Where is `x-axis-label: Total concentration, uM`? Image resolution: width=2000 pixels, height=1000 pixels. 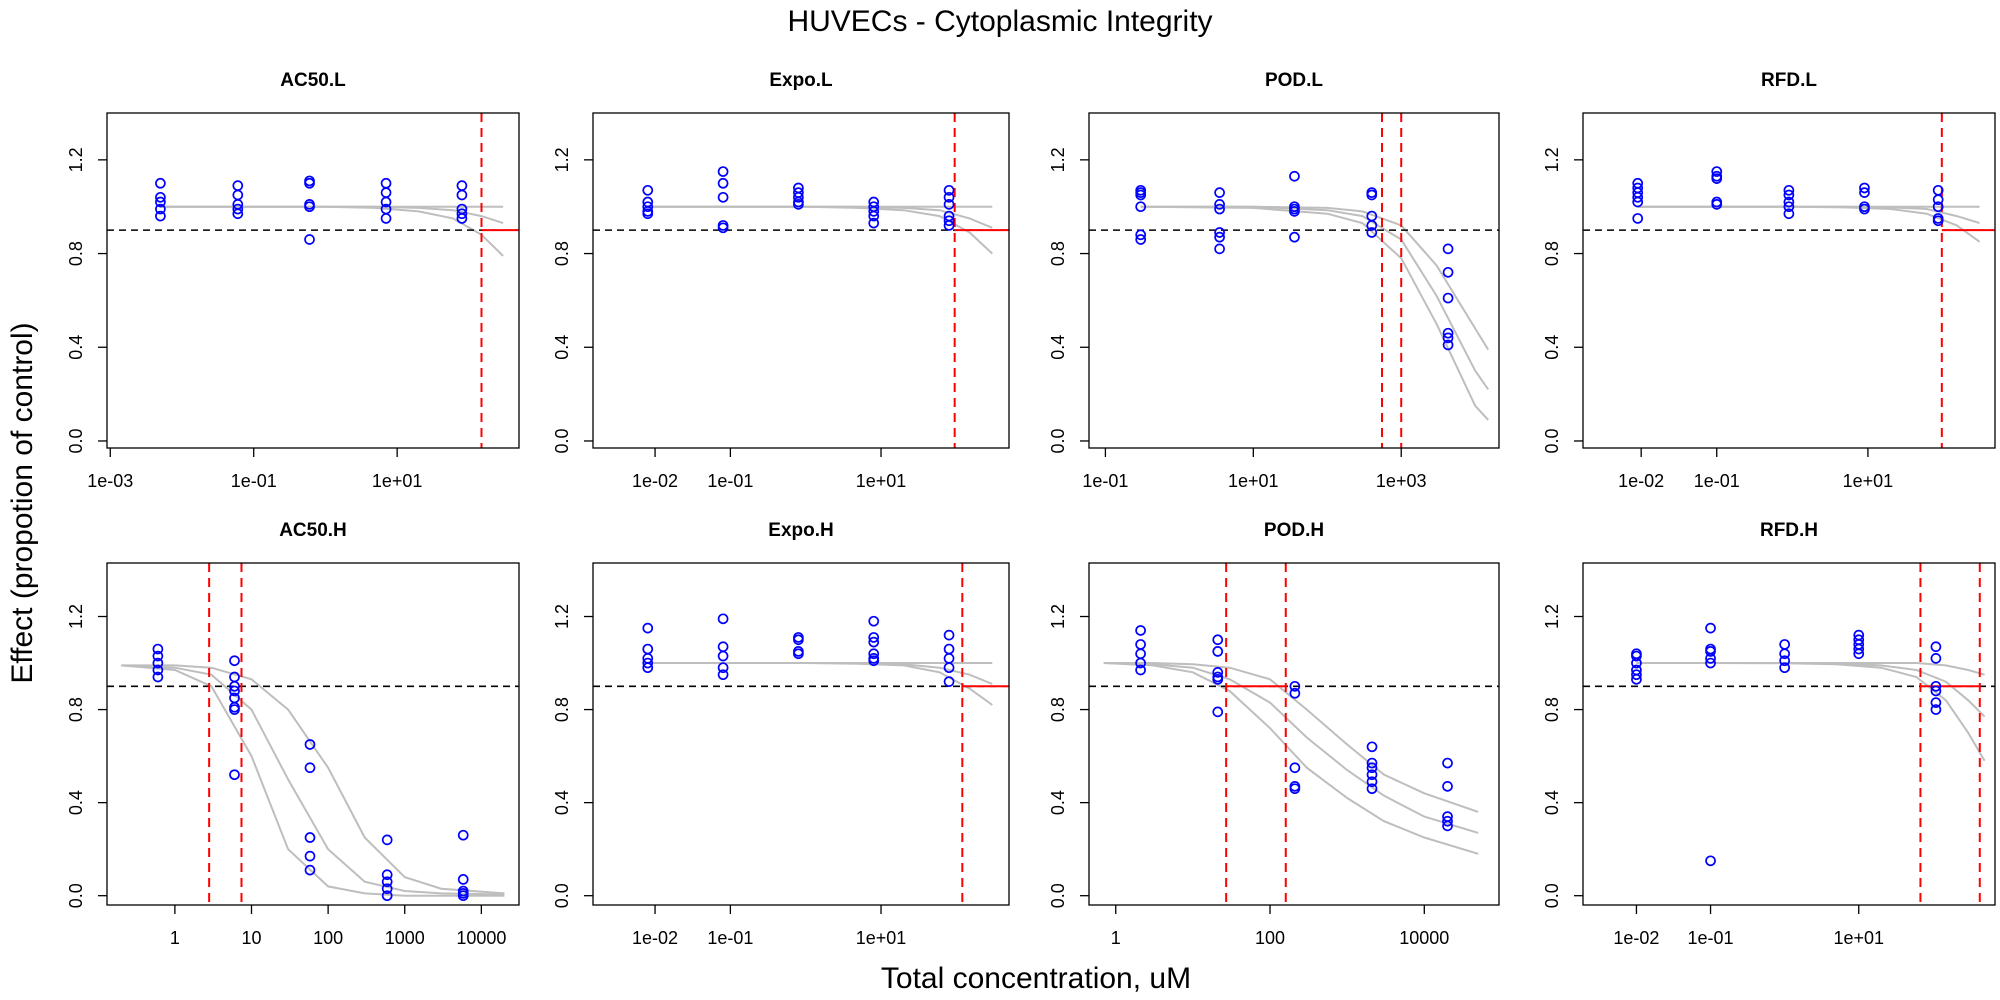
x-axis-label: Total concentration, uM is located at coordinates (1036, 978).